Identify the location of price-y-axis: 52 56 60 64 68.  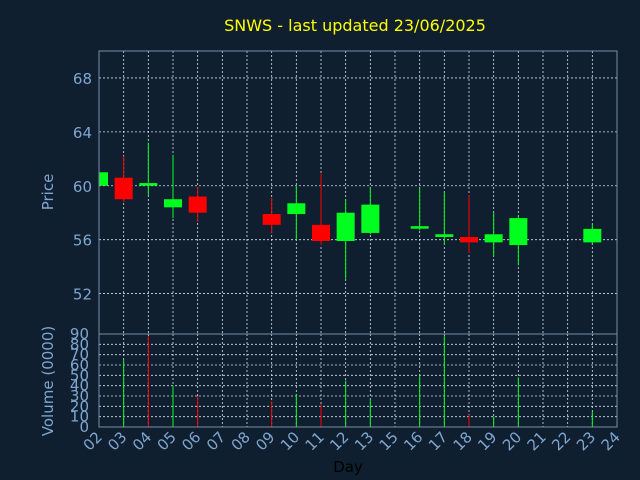
(82, 187).